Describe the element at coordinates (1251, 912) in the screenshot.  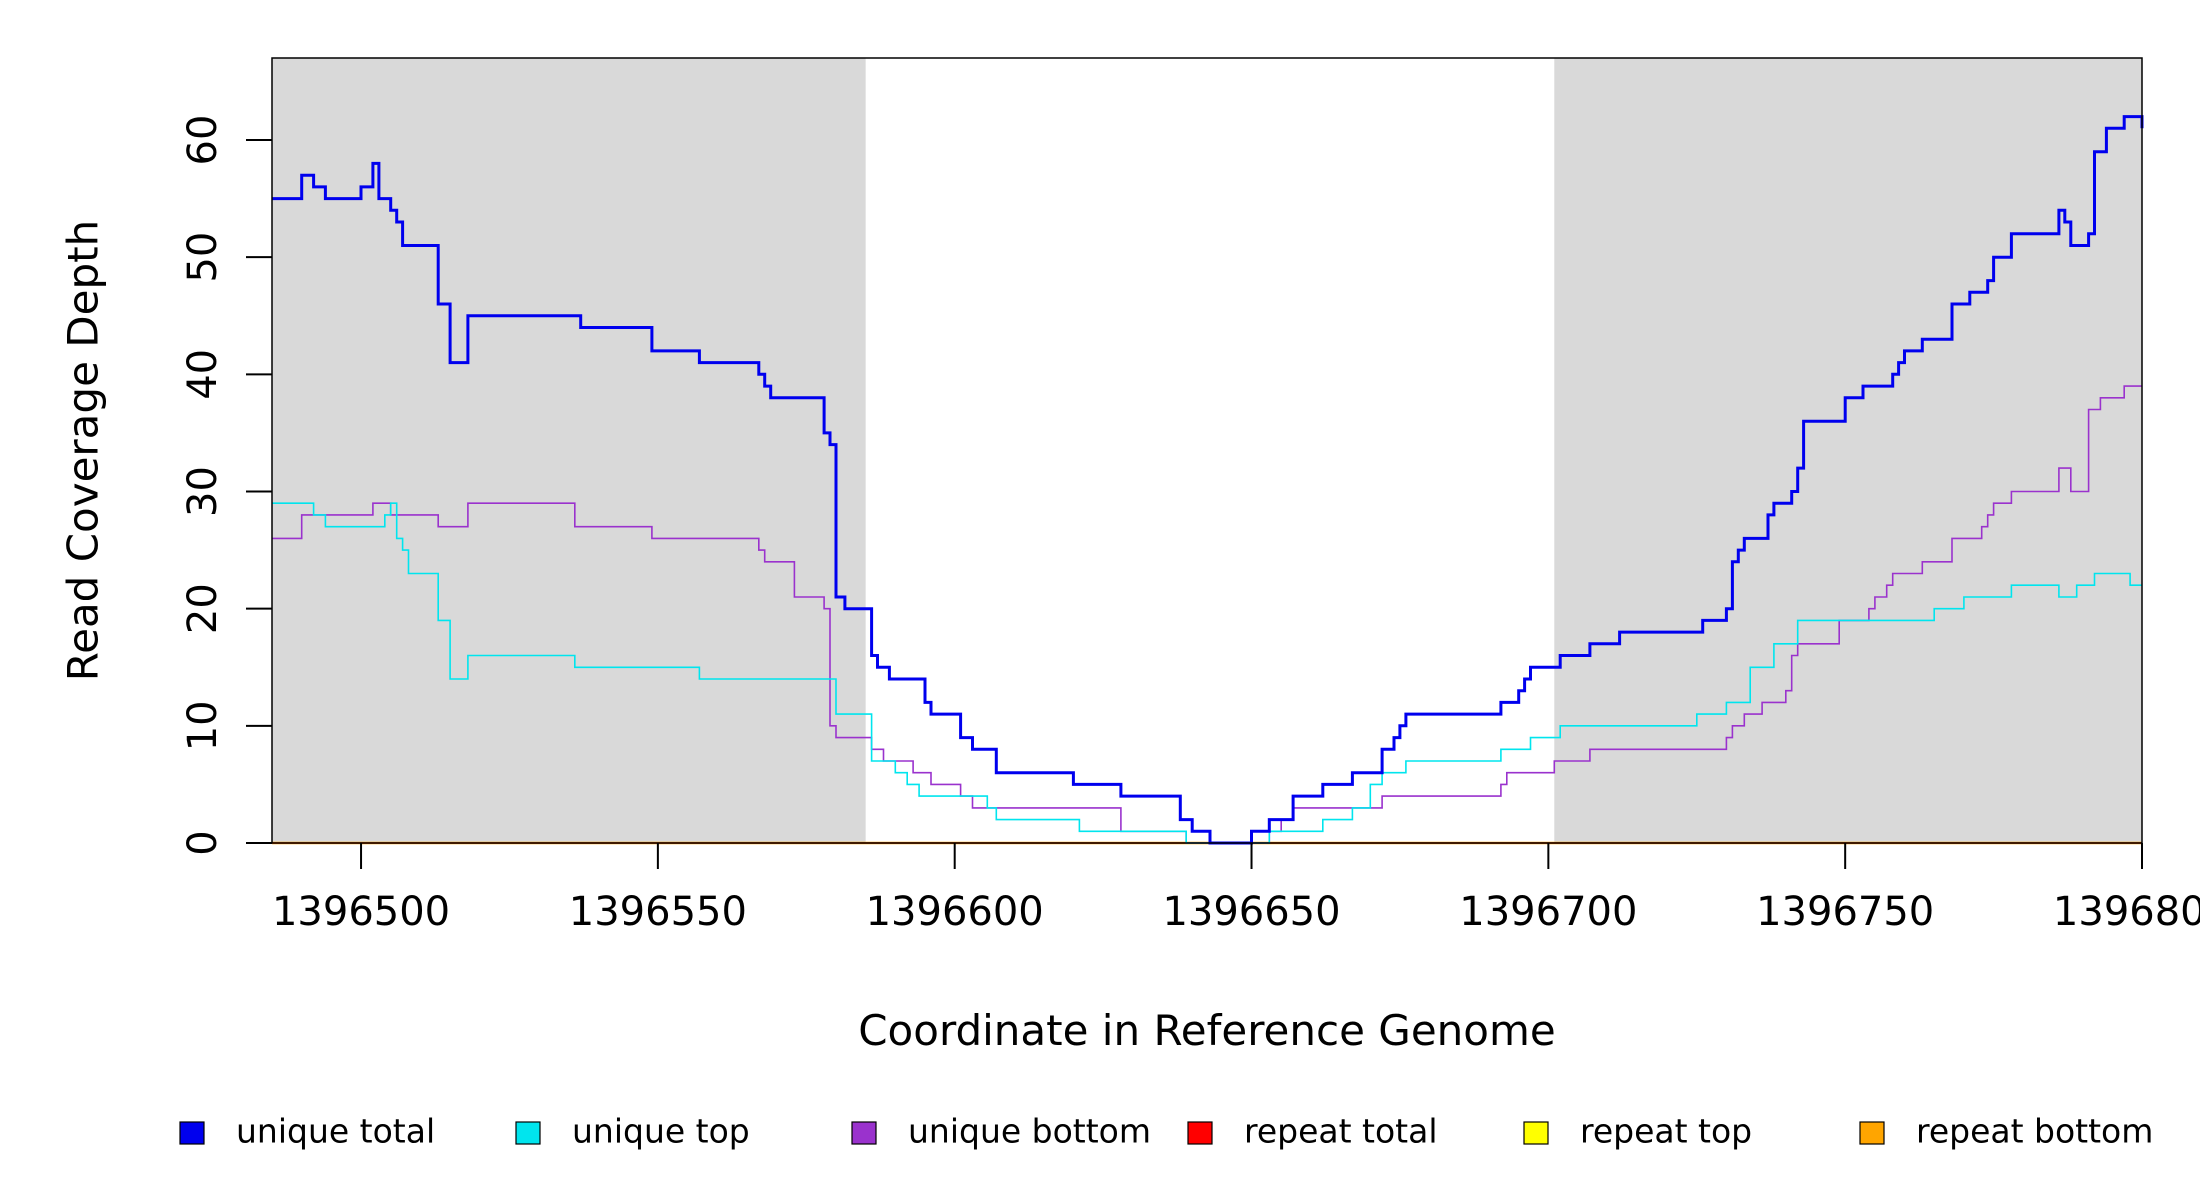
I see `x-tick-label: 1396650` at that location.